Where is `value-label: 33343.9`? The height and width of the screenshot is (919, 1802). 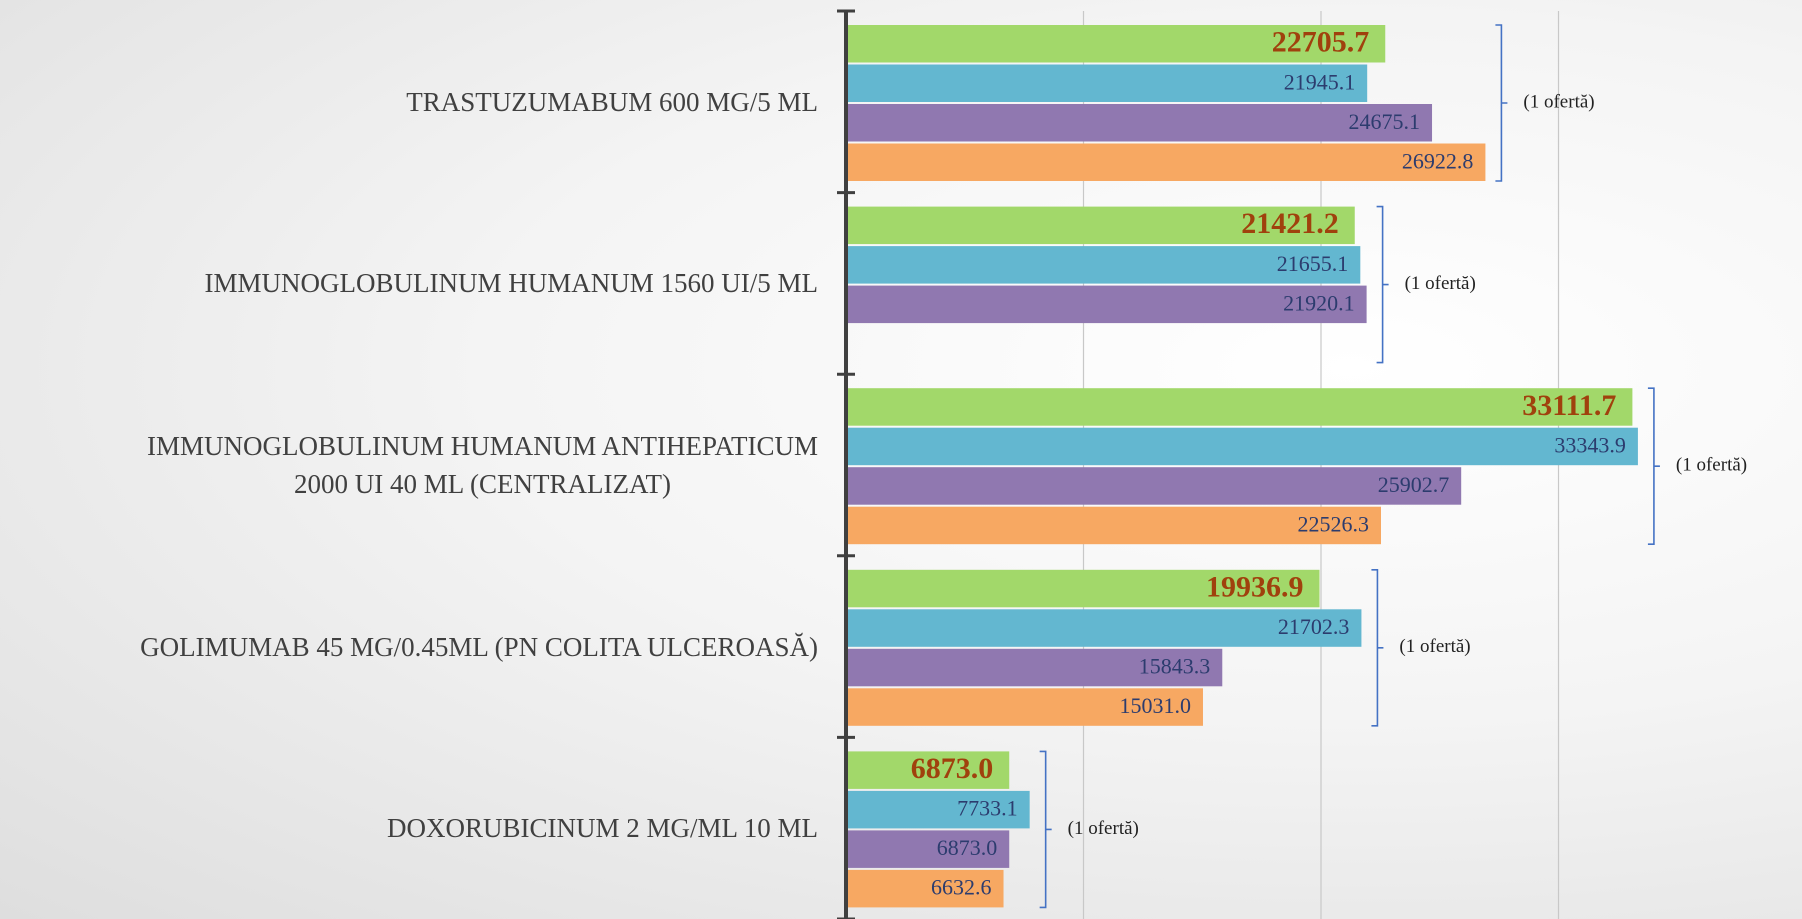
value-label: 33343.9 is located at coordinates (1590, 444).